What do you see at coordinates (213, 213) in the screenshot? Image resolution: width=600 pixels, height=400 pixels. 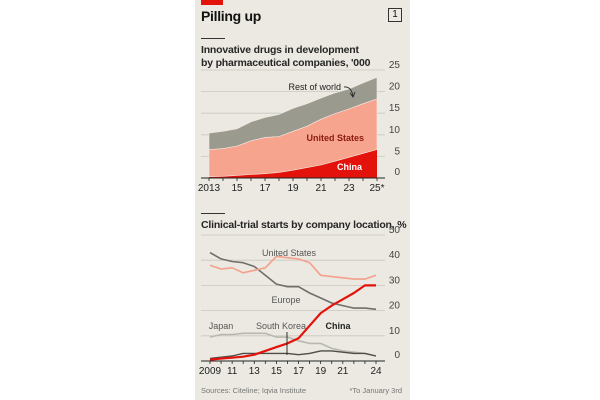 I see `bottom-chart-rule` at bounding box center [213, 213].